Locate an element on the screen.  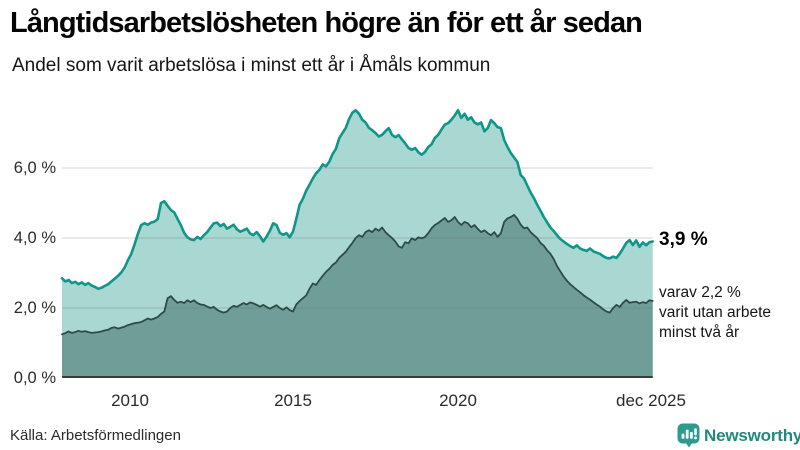
brand-logo: Newsworthy is located at coordinates (738, 435).